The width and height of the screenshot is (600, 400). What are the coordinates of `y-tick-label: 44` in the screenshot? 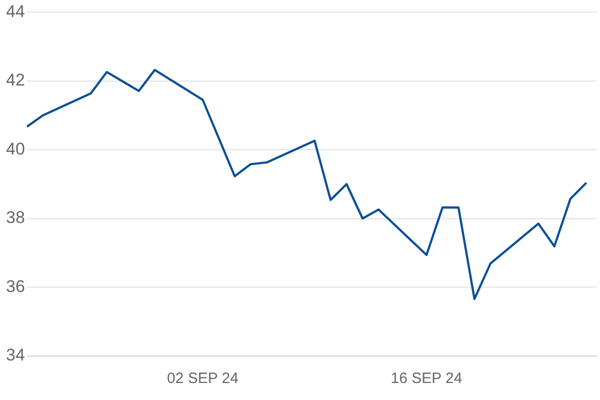 It's located at (15, 11).